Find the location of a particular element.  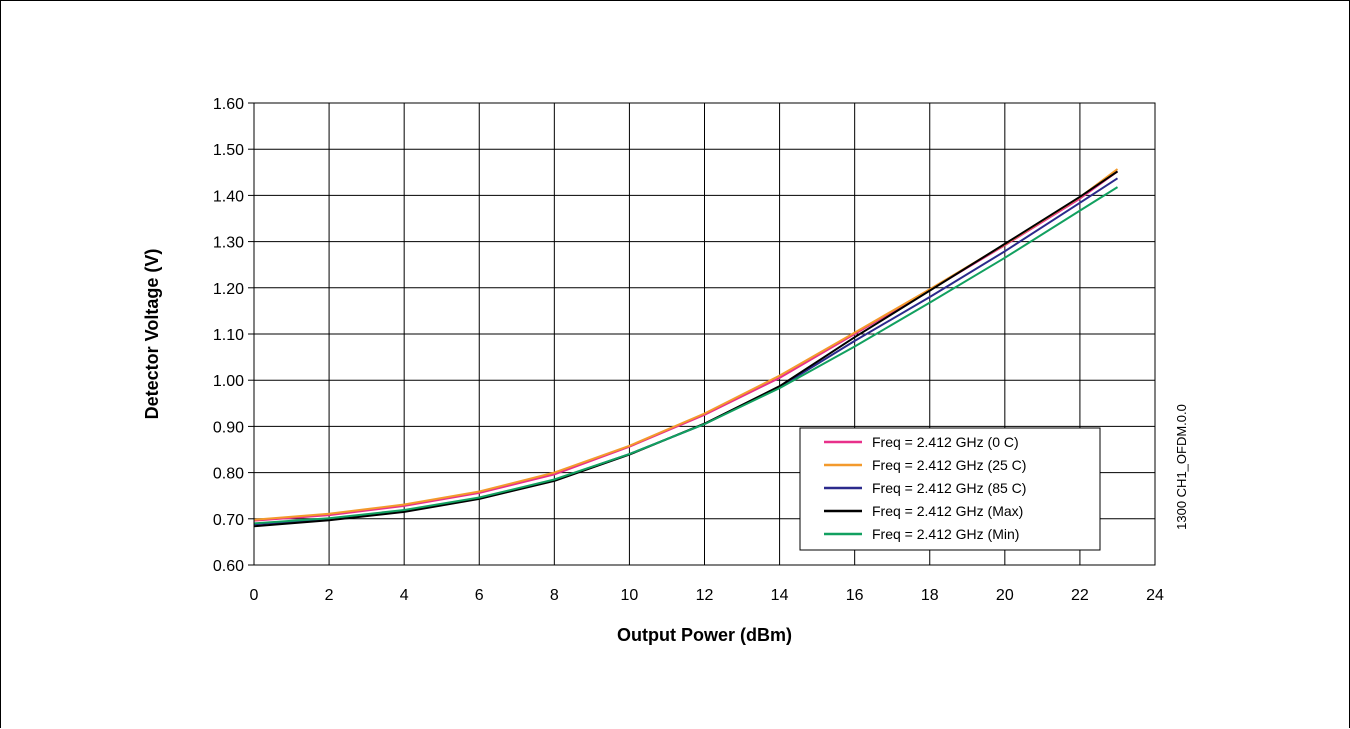

x-tick-label: 24 is located at coordinates (1155, 595).